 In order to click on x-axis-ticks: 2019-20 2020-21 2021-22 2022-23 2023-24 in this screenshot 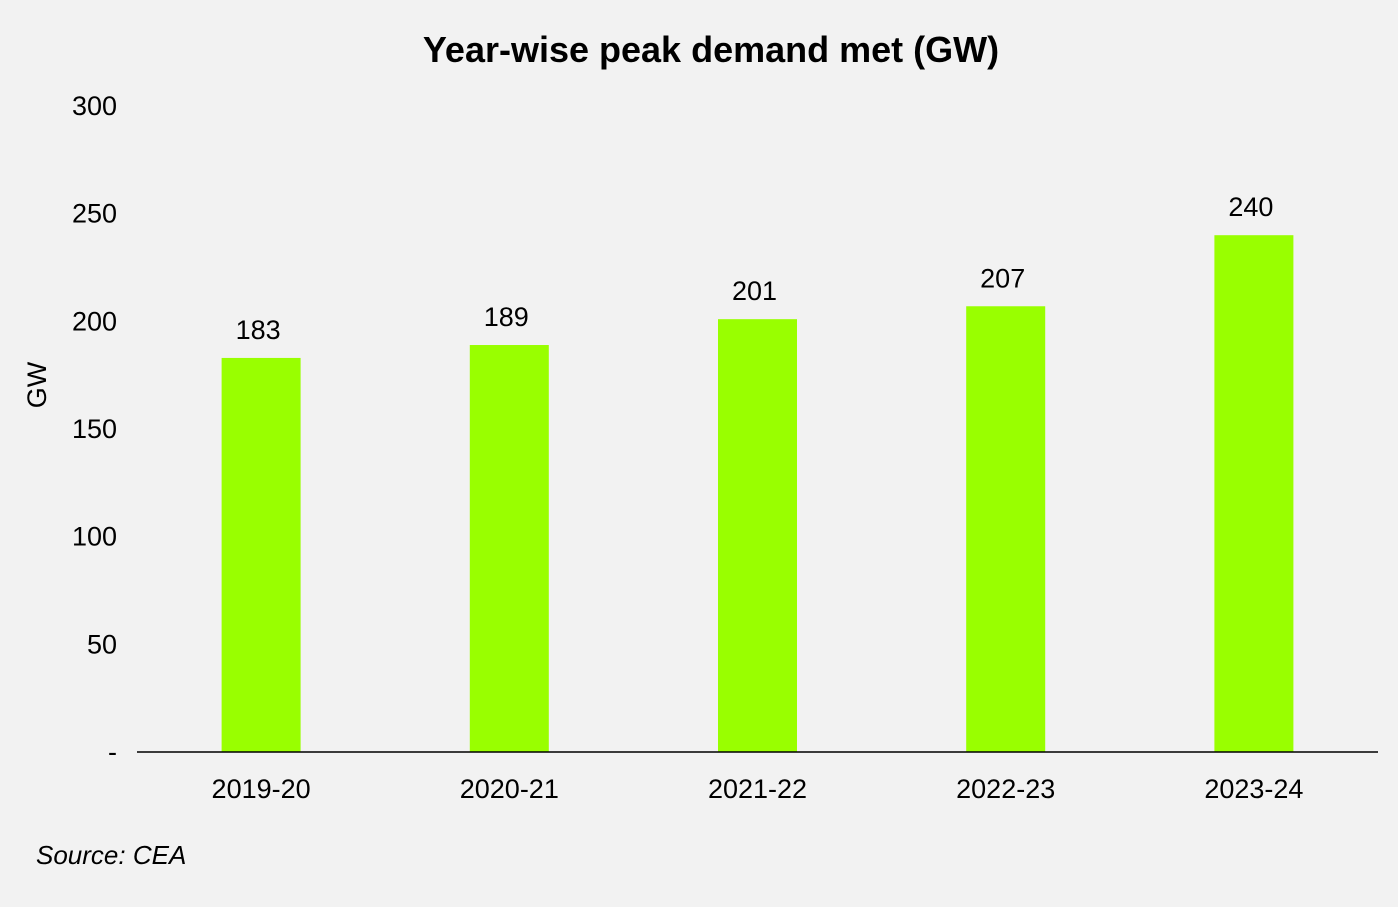, I will do `click(758, 789)`.